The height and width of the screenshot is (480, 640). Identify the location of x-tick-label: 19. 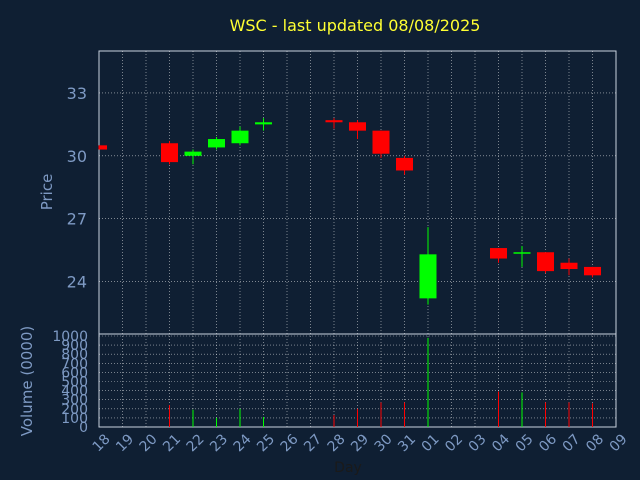
(125, 443).